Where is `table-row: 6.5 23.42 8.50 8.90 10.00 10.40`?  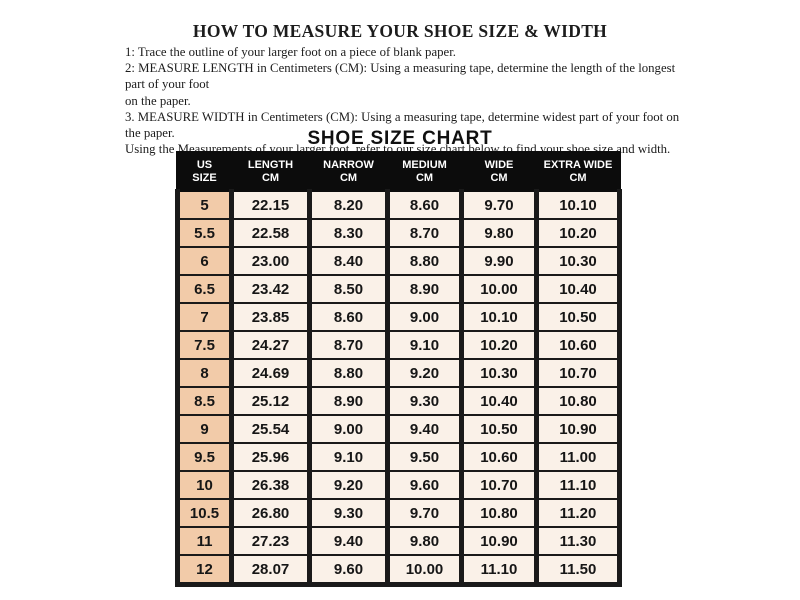 table-row: 6.5 23.42 8.50 8.90 10.00 10.40 is located at coordinates (398, 289).